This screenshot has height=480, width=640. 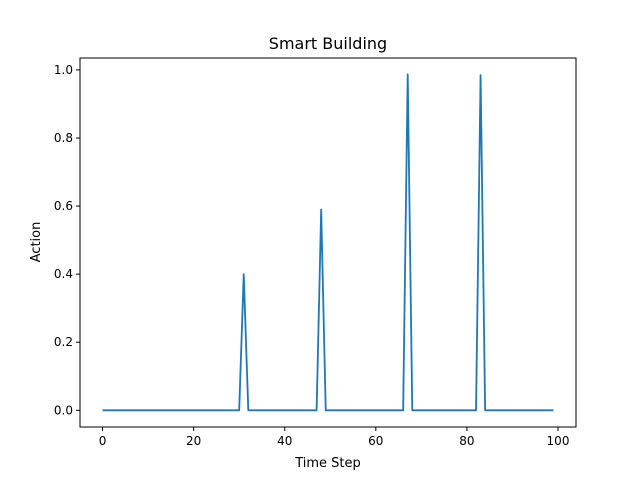 I want to click on x-axis: 0 20 40 60 80 100, so click(x=334, y=437).